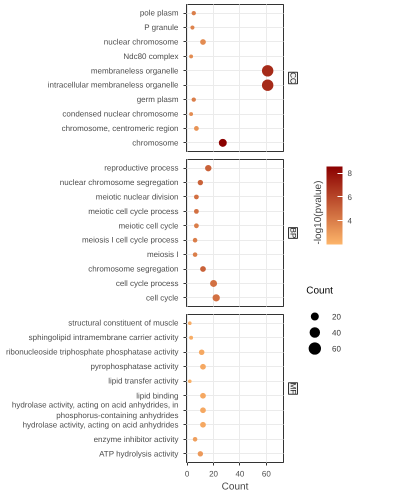 This screenshot has height=504, width=396. What do you see at coordinates (133, 269) in the screenshot?
I see `y-tick-label: chromosome segregation` at bounding box center [133, 269].